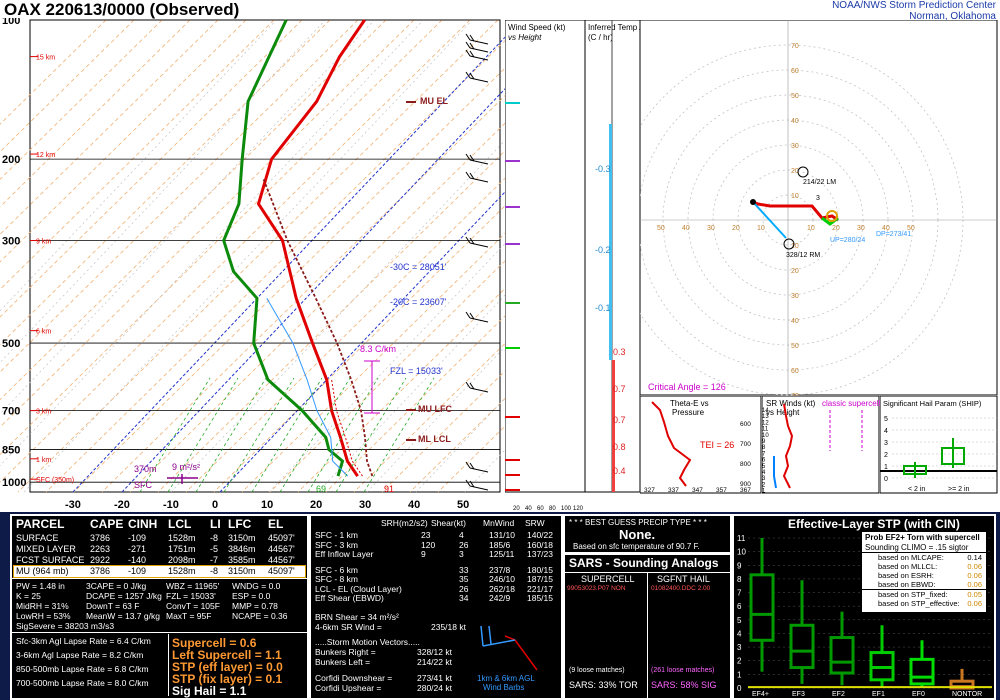  What do you see at coordinates (215, 505) in the screenshot?
I see `temp-tick-label: 0` at bounding box center [215, 505].